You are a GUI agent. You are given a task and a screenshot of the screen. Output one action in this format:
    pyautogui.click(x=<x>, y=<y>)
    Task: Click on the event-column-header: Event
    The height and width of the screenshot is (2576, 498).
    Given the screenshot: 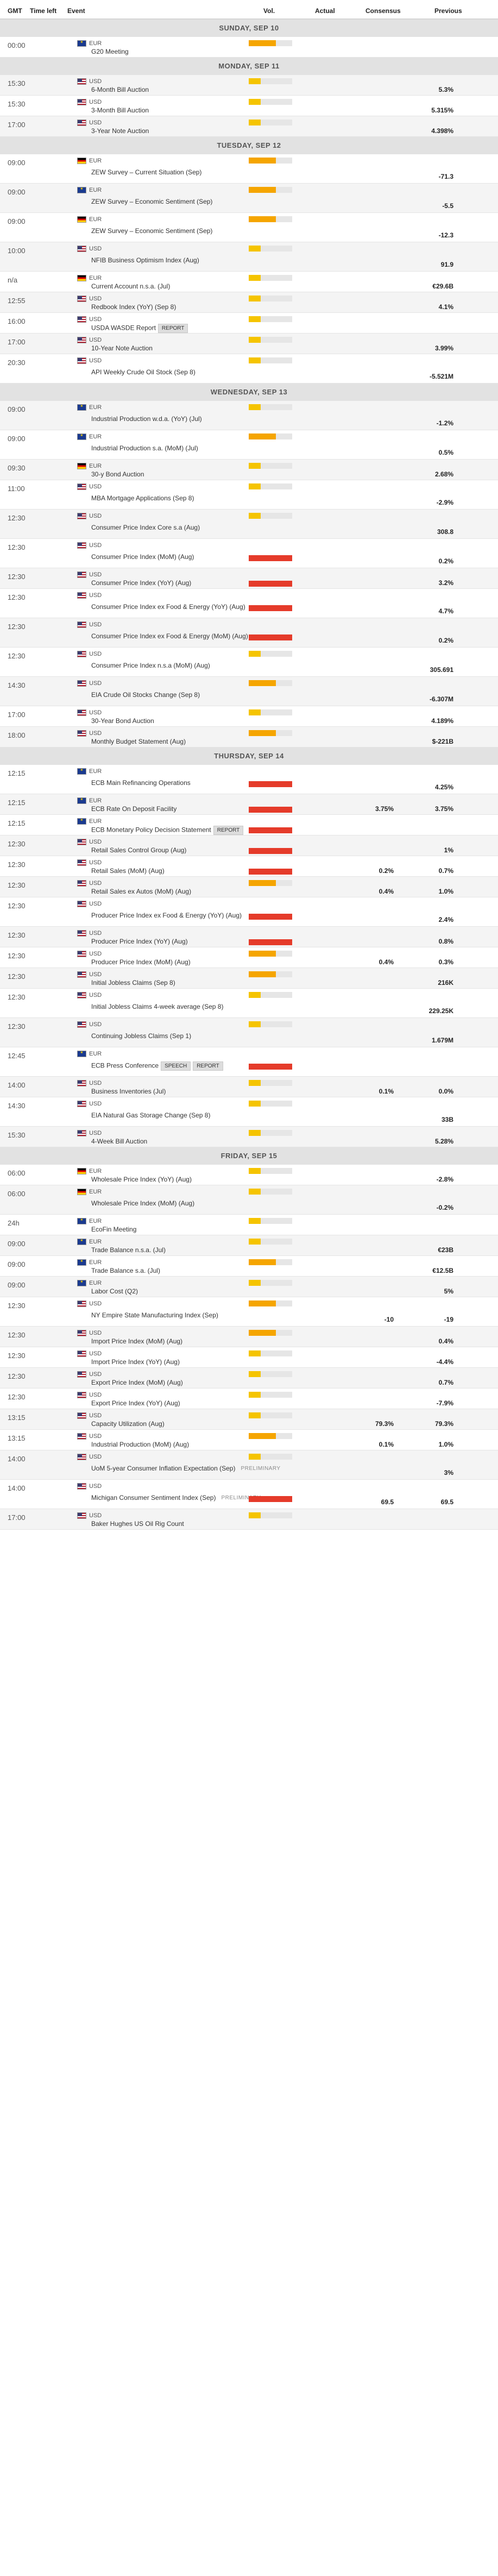 What is the action you would take?
    pyautogui.click(x=76, y=11)
    